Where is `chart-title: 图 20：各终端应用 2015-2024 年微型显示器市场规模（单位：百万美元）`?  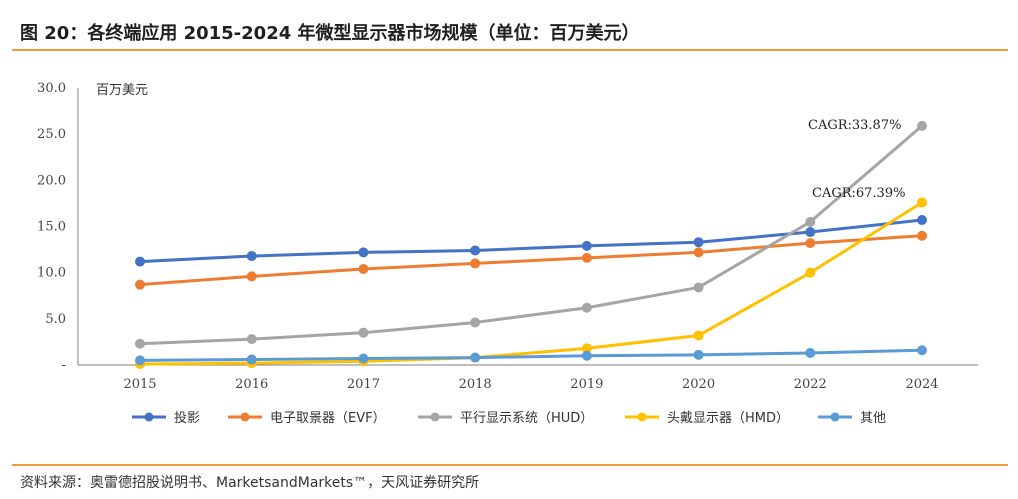 chart-title: 图 20：各终端应用 2015-2024 年微型显示器市场规模（单位：百万美元） is located at coordinates (330, 33).